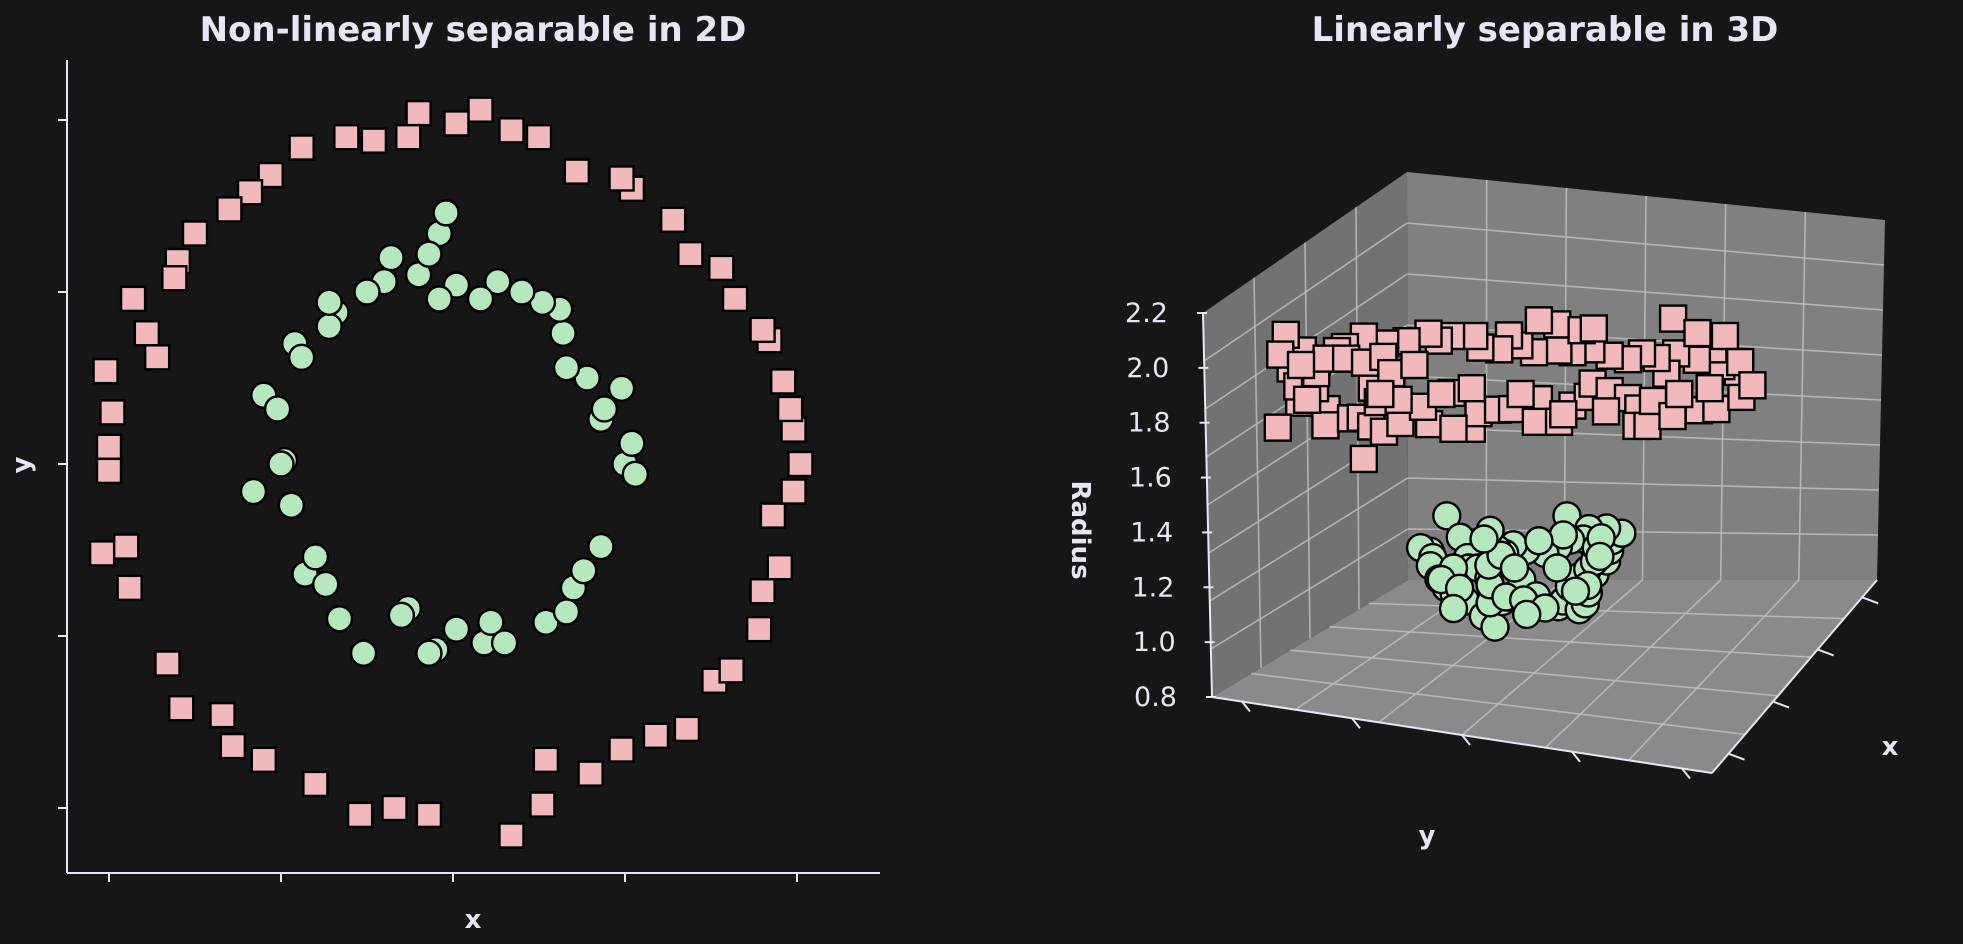 Image resolution: width=1963 pixels, height=944 pixels. What do you see at coordinates (1427, 836) in the screenshot?
I see `y-axis-label-3d: y` at bounding box center [1427, 836].